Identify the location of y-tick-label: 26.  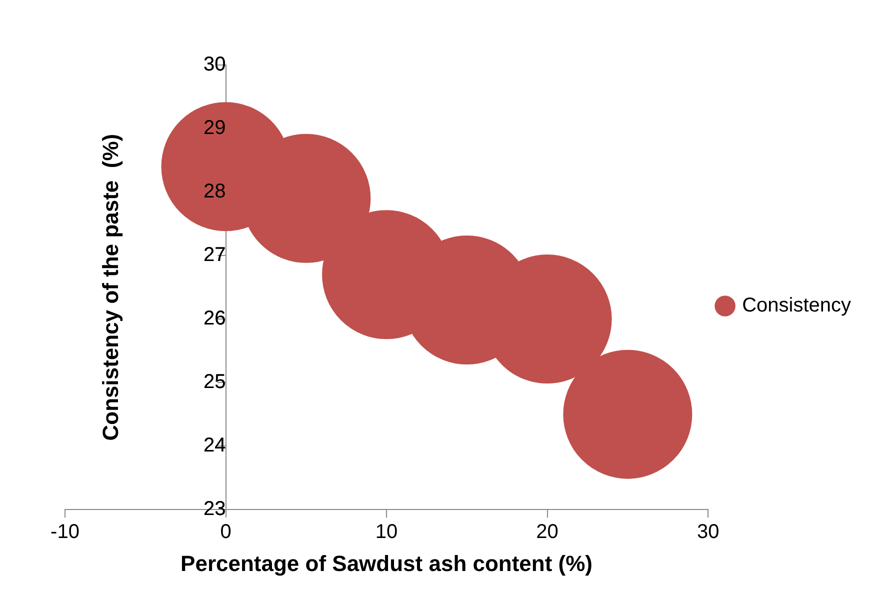
(215, 319).